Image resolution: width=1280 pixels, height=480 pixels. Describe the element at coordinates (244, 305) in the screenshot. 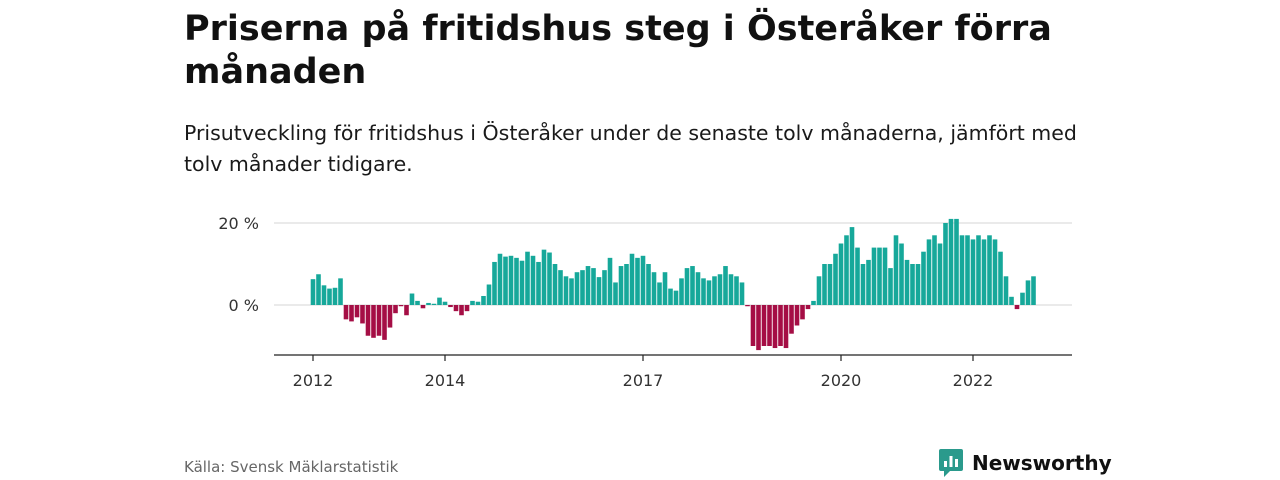

I see `y-tick-label: 0 %` at that location.